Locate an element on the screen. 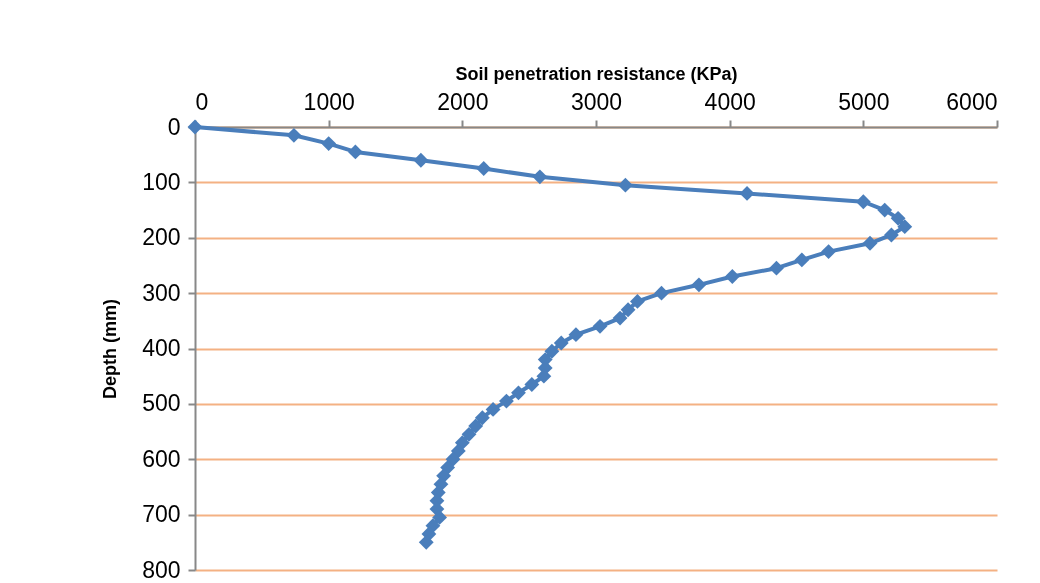 The image size is (1040, 583). x-tick-label: 5000 is located at coordinates (864, 101).